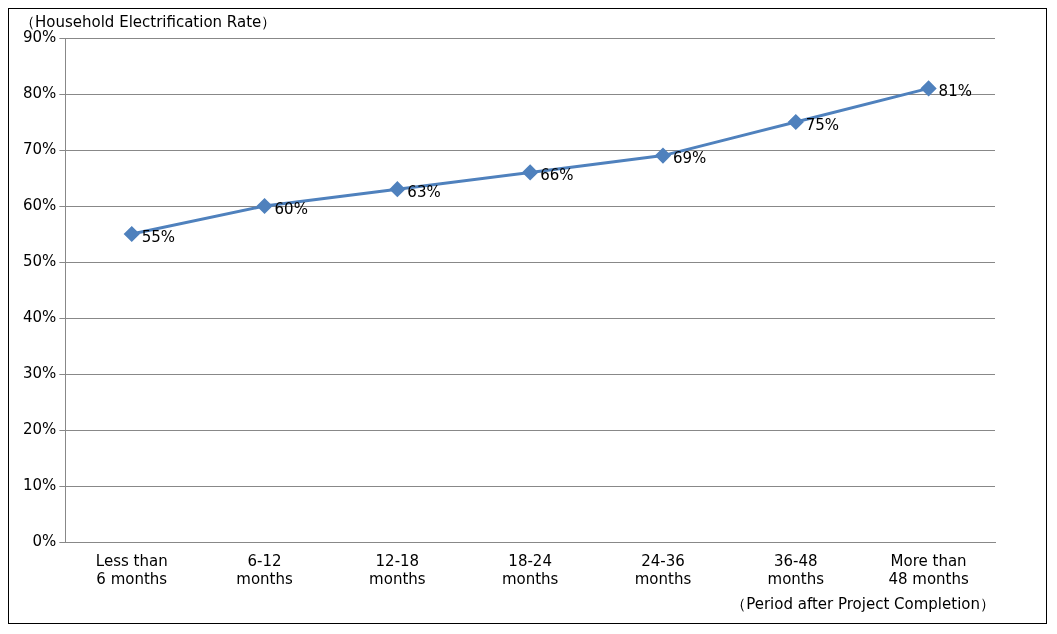 The height and width of the screenshot is (634, 1057). What do you see at coordinates (131, 569) in the screenshot?
I see `x-tick-label: Less than 6 months` at bounding box center [131, 569].